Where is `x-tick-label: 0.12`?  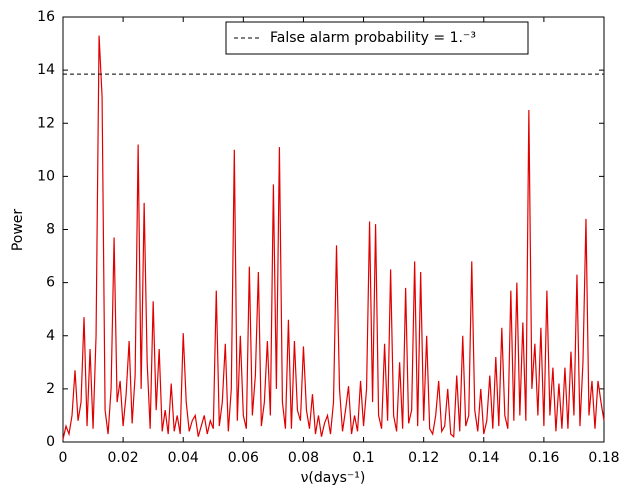
x-tick-label: 0.12 is located at coordinates (423, 458).